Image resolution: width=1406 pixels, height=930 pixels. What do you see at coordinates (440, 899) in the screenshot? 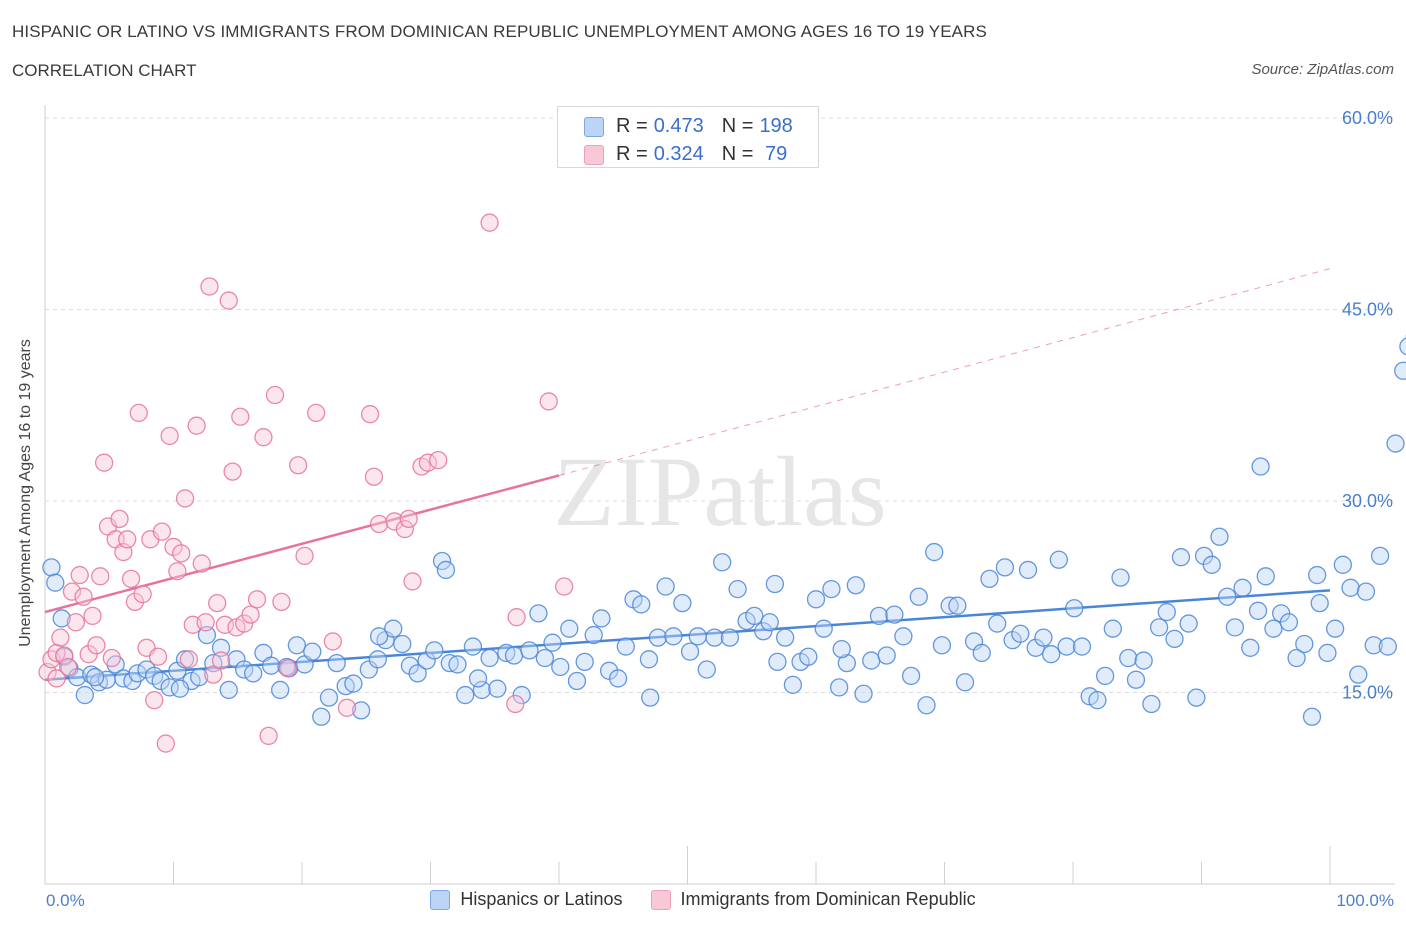
I see `blue-swatch` at bounding box center [440, 899].